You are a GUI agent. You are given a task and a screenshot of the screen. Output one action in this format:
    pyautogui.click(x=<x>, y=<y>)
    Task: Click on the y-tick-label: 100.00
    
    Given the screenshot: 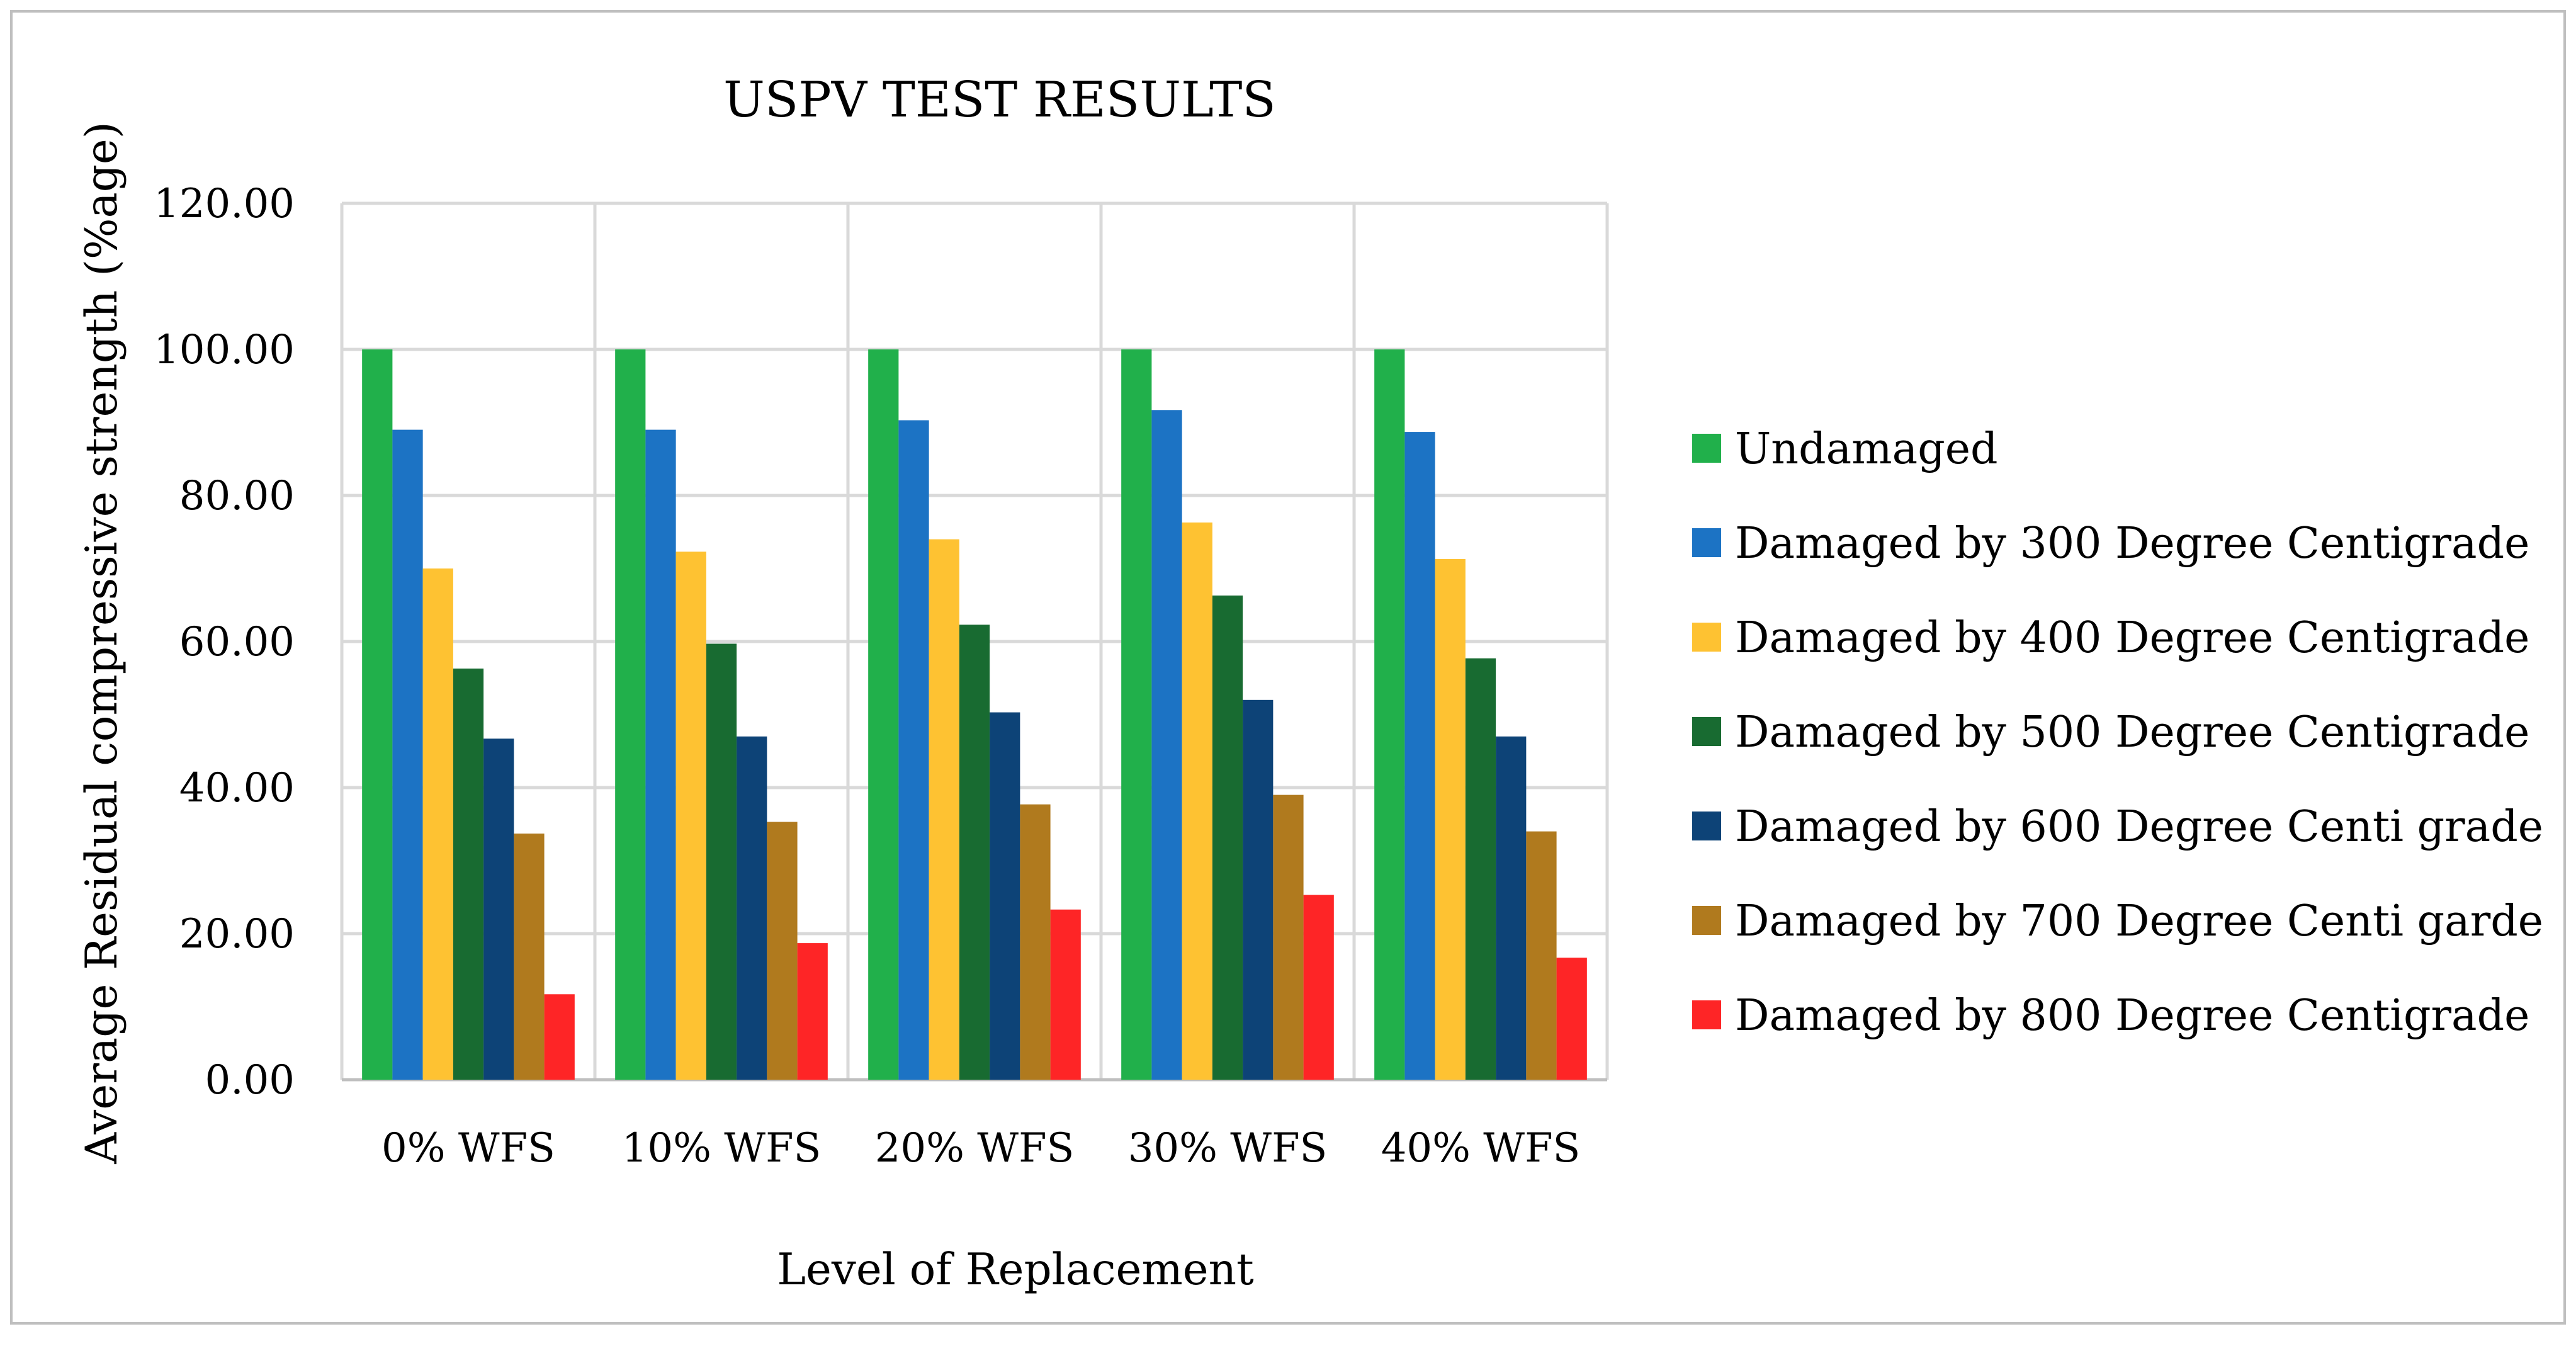 What is the action you would take?
    pyautogui.click(x=224, y=350)
    